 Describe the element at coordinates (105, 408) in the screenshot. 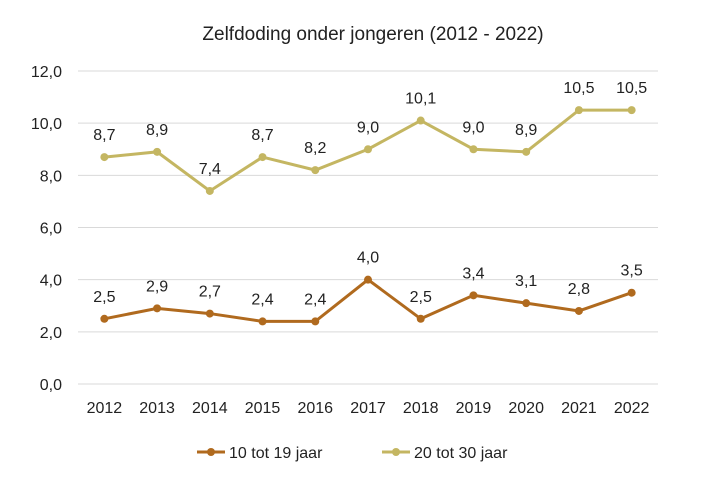

I see `x-tick-label: 2012` at that location.